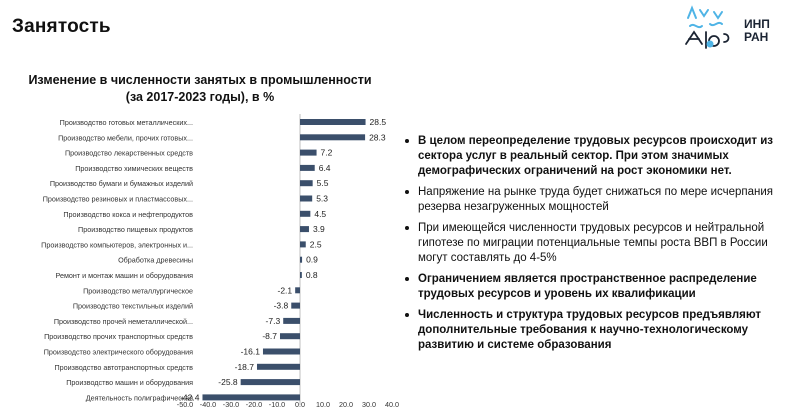  I want to click on data-label: 28.3, so click(377, 137).